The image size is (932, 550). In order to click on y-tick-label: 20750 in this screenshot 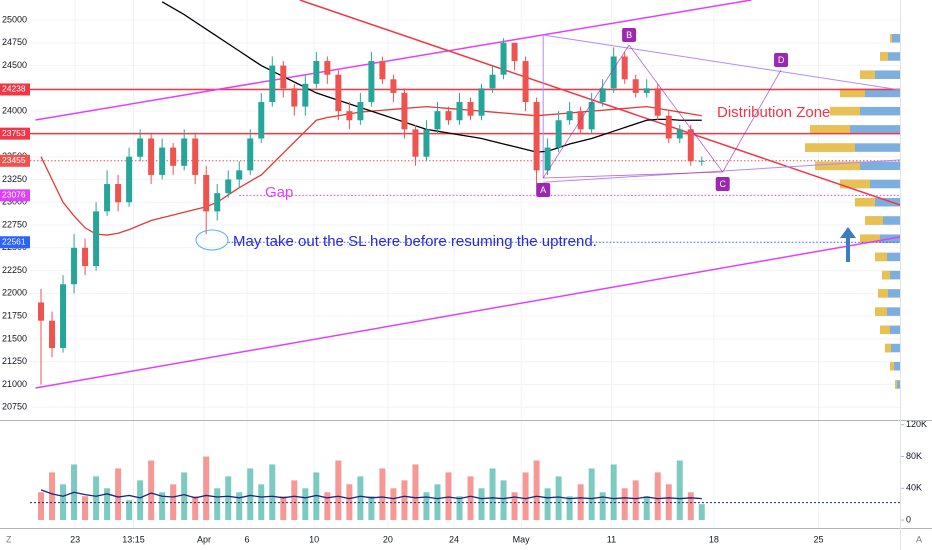, I will do `click(14, 407)`.